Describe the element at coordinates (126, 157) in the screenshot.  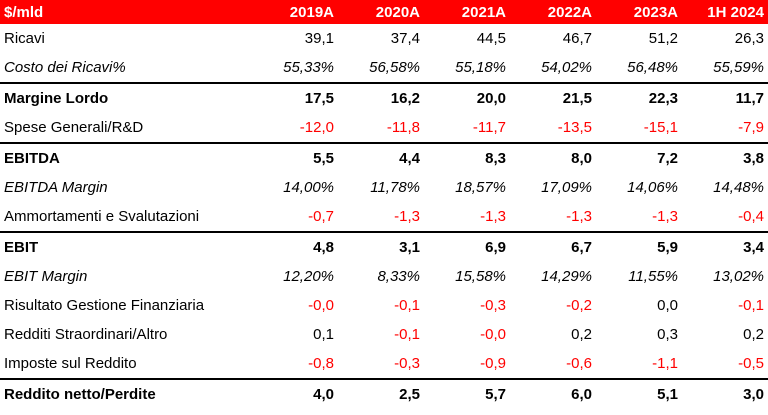
I see `row-label: EBITDA` at that location.